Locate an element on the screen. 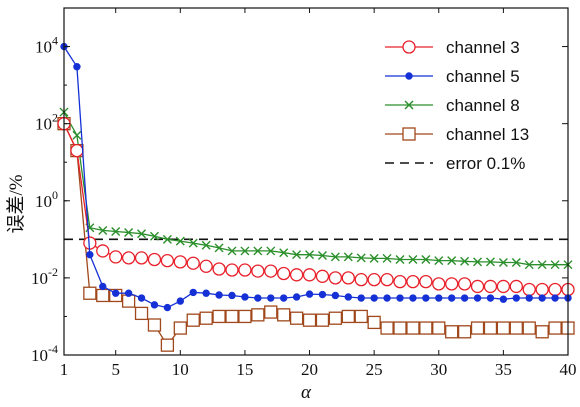  legend-item: channel 3 is located at coordinates (452, 47).